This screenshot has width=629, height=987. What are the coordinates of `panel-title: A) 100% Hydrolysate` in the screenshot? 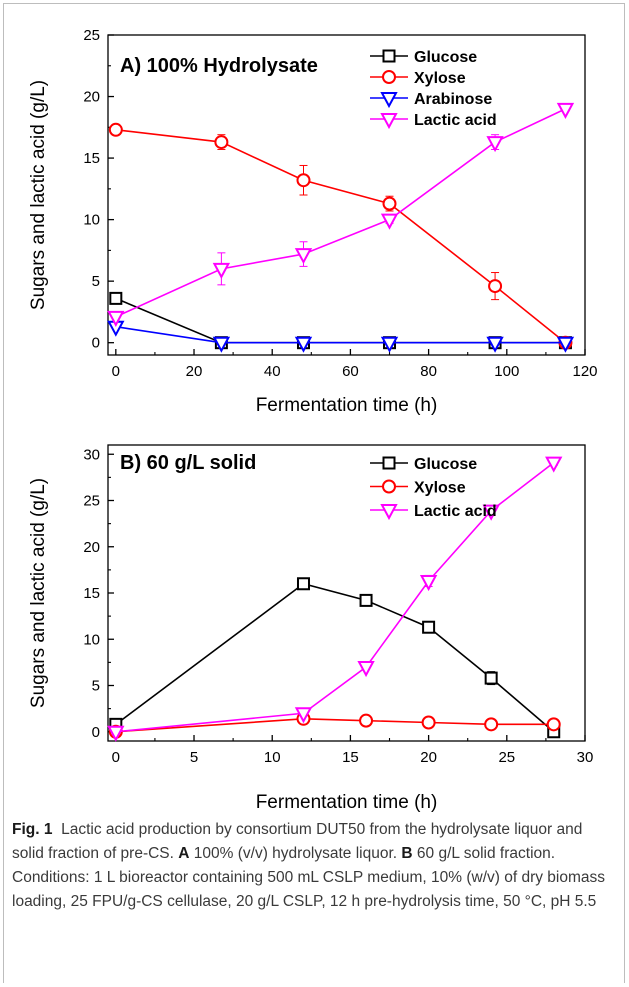 It's located at (219, 66).